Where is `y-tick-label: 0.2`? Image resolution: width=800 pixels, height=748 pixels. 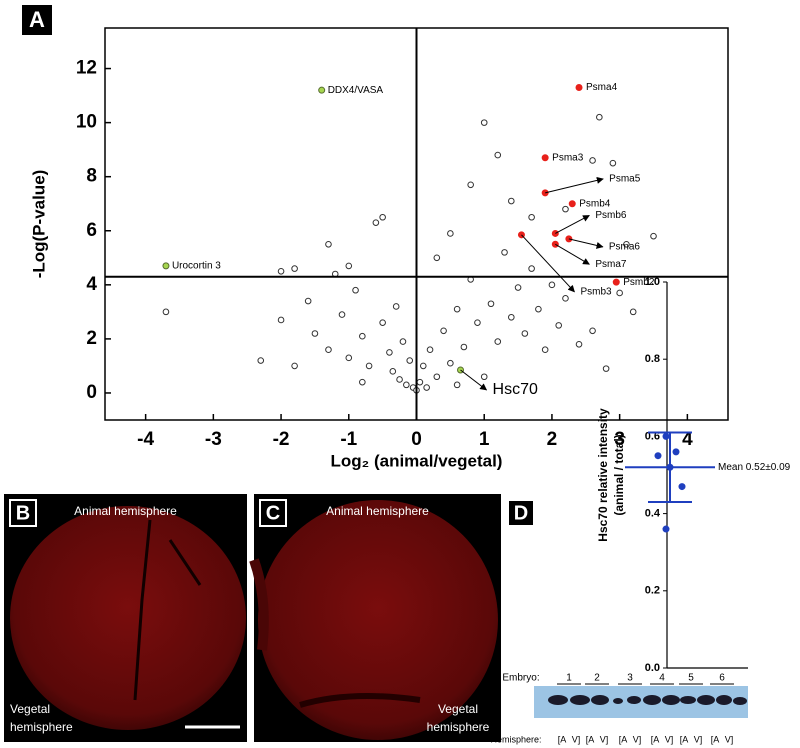
y-tick-label: 0.2 is located at coordinates (652, 591).